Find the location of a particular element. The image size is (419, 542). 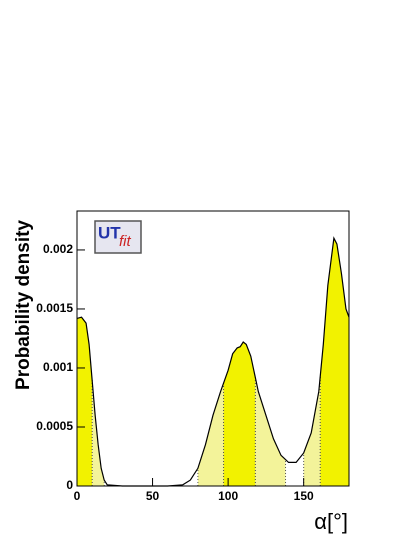

x-tick-label: 150 is located at coordinates (304, 496).